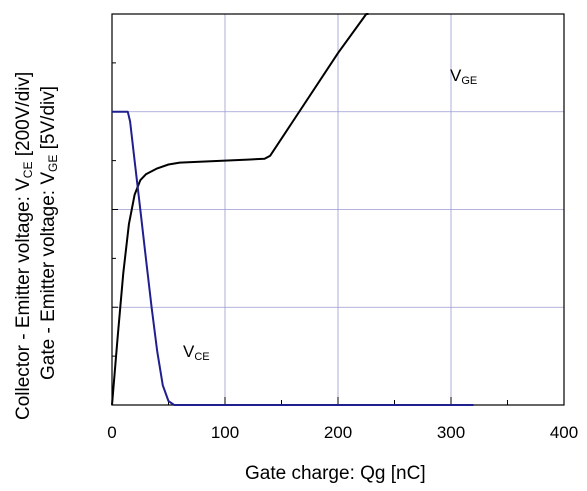 The height and width of the screenshot is (491, 587). Describe the element at coordinates (196, 352) in the screenshot. I see `series-label-vce: VCE` at that location.